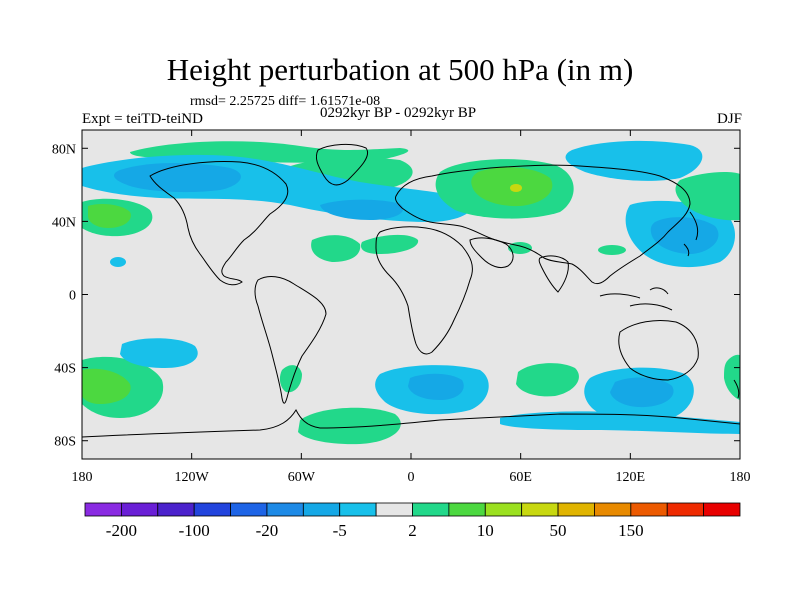 Image resolution: width=800 pixels, height=600 pixels. Describe the element at coordinates (547, 380) in the screenshot. I see `anomaly-sio-positive` at that location.